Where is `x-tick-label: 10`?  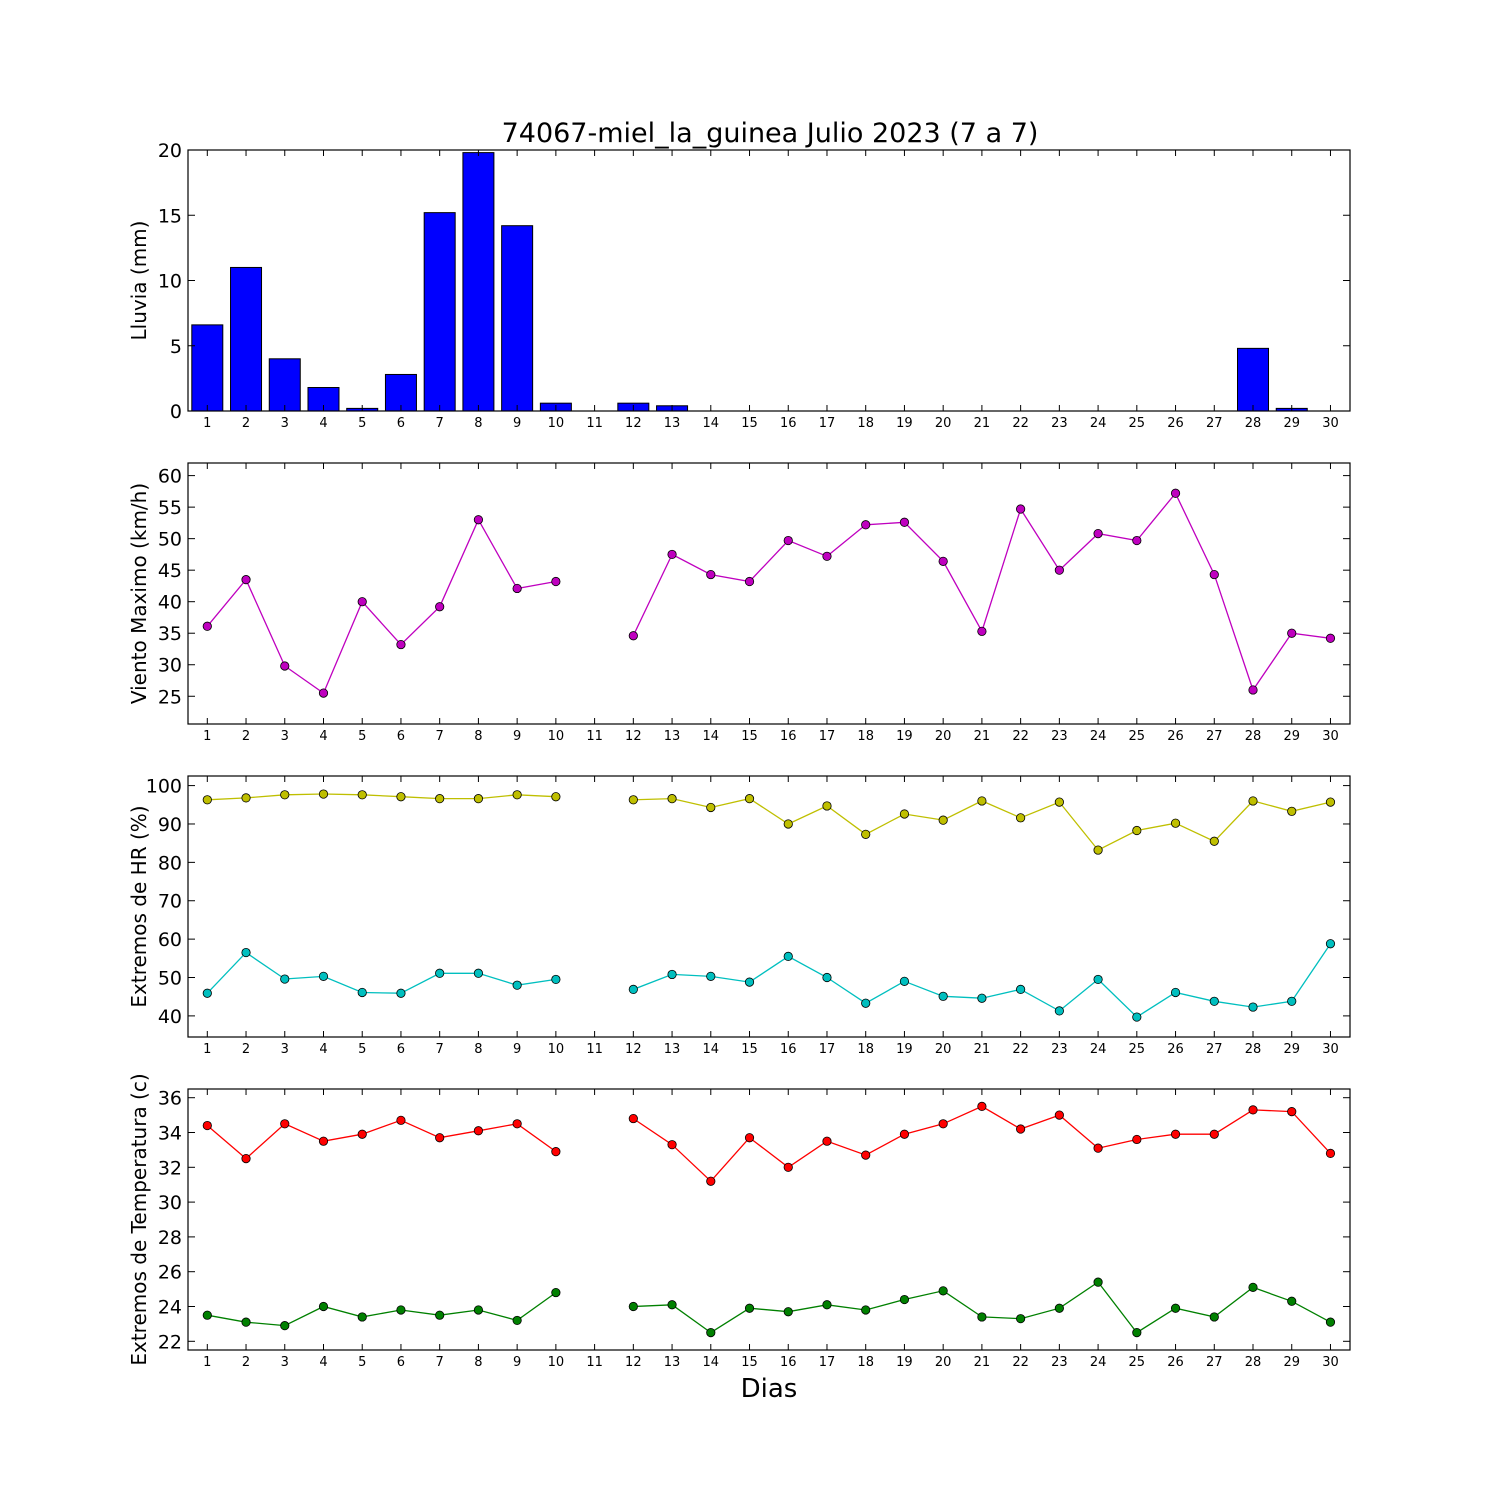
x-tick-label: 10 is located at coordinates (556, 1362).